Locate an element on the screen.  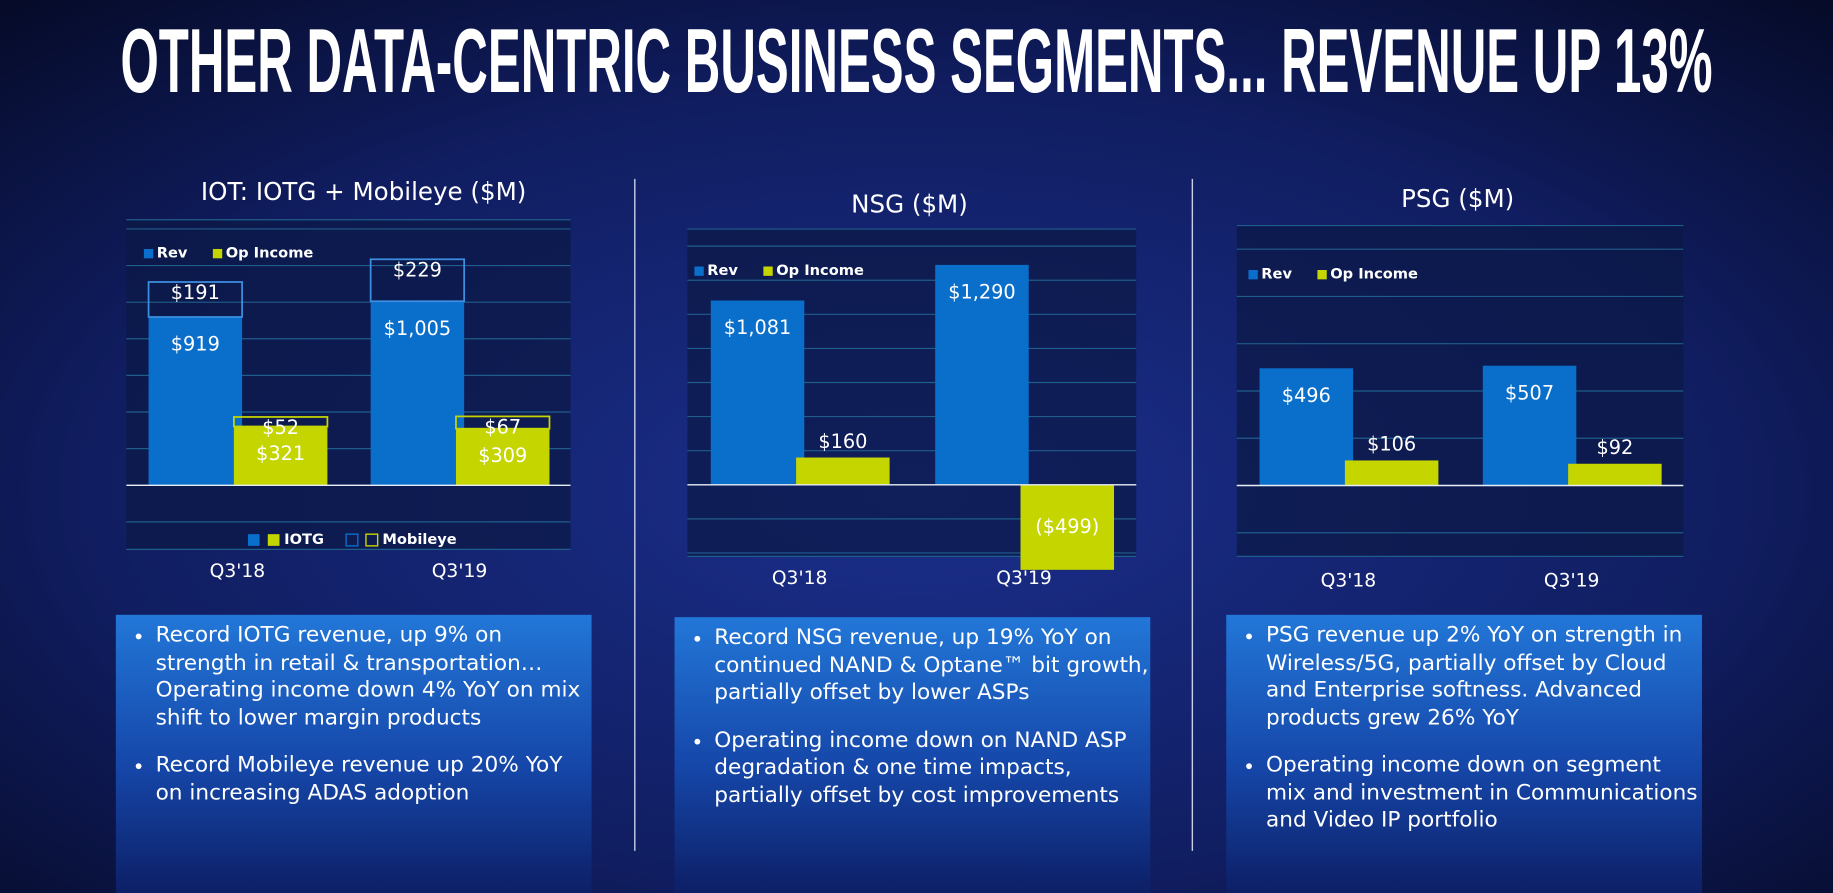
value-label: ($499) is located at coordinates (1067, 526).